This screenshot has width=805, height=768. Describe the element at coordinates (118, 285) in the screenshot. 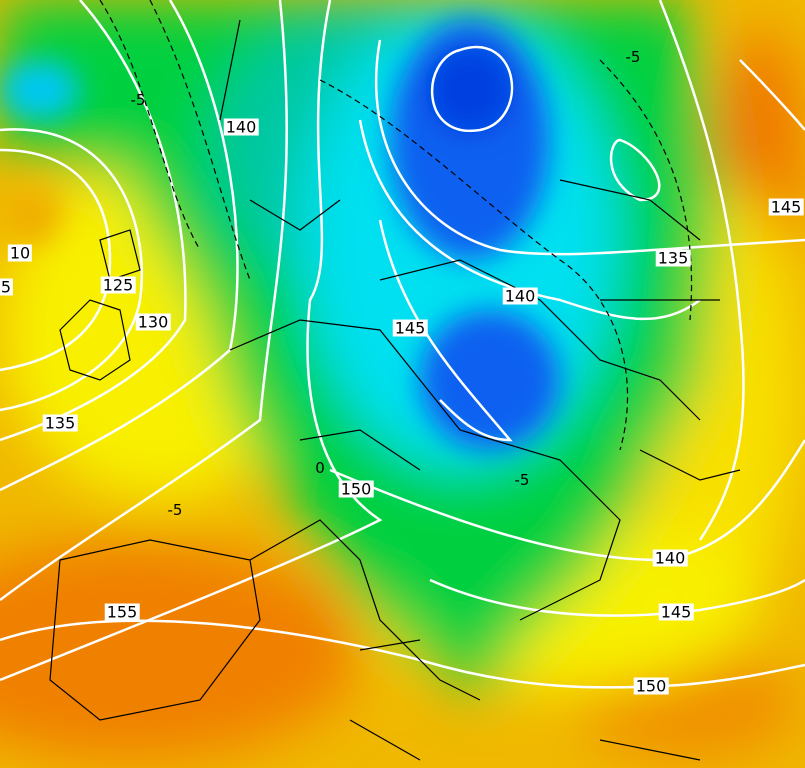

I see `contour-label: 125` at that location.